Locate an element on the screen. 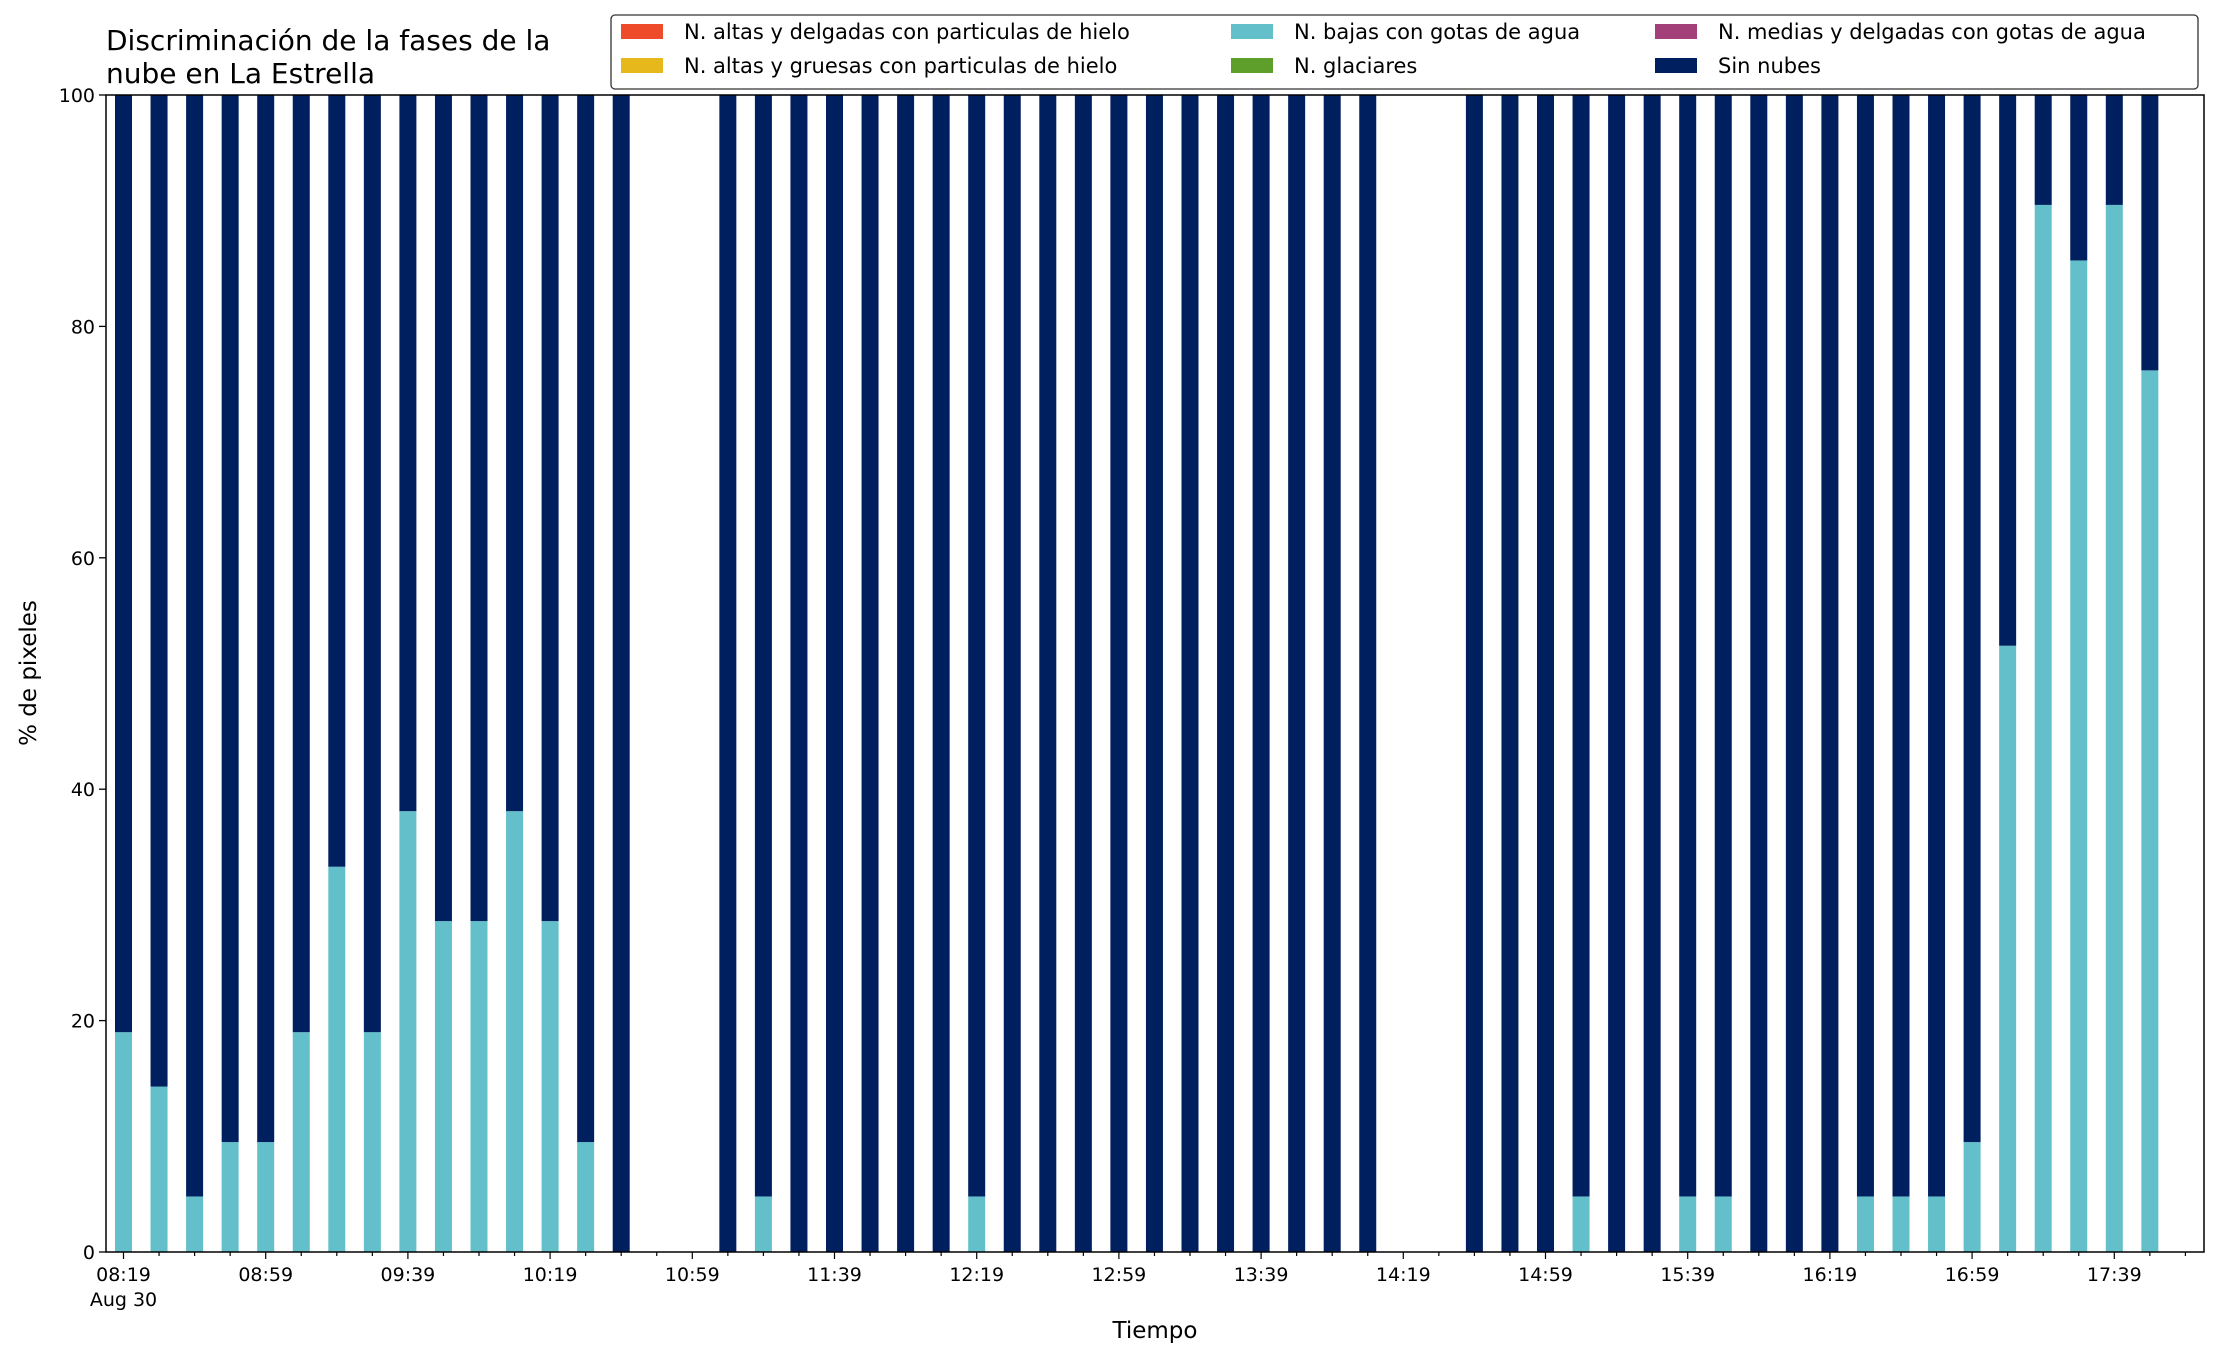 Image resolution: width=2216 pixels, height=1355 pixels. y-tick-label-1: 20 is located at coordinates (83, 1022).